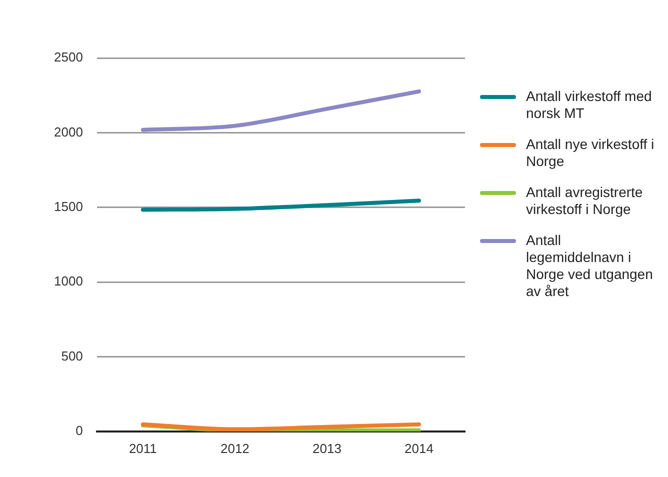 The width and height of the screenshot is (668, 477). Describe the element at coordinates (72, 356) in the screenshot. I see `y-tick-label: 500` at that location.